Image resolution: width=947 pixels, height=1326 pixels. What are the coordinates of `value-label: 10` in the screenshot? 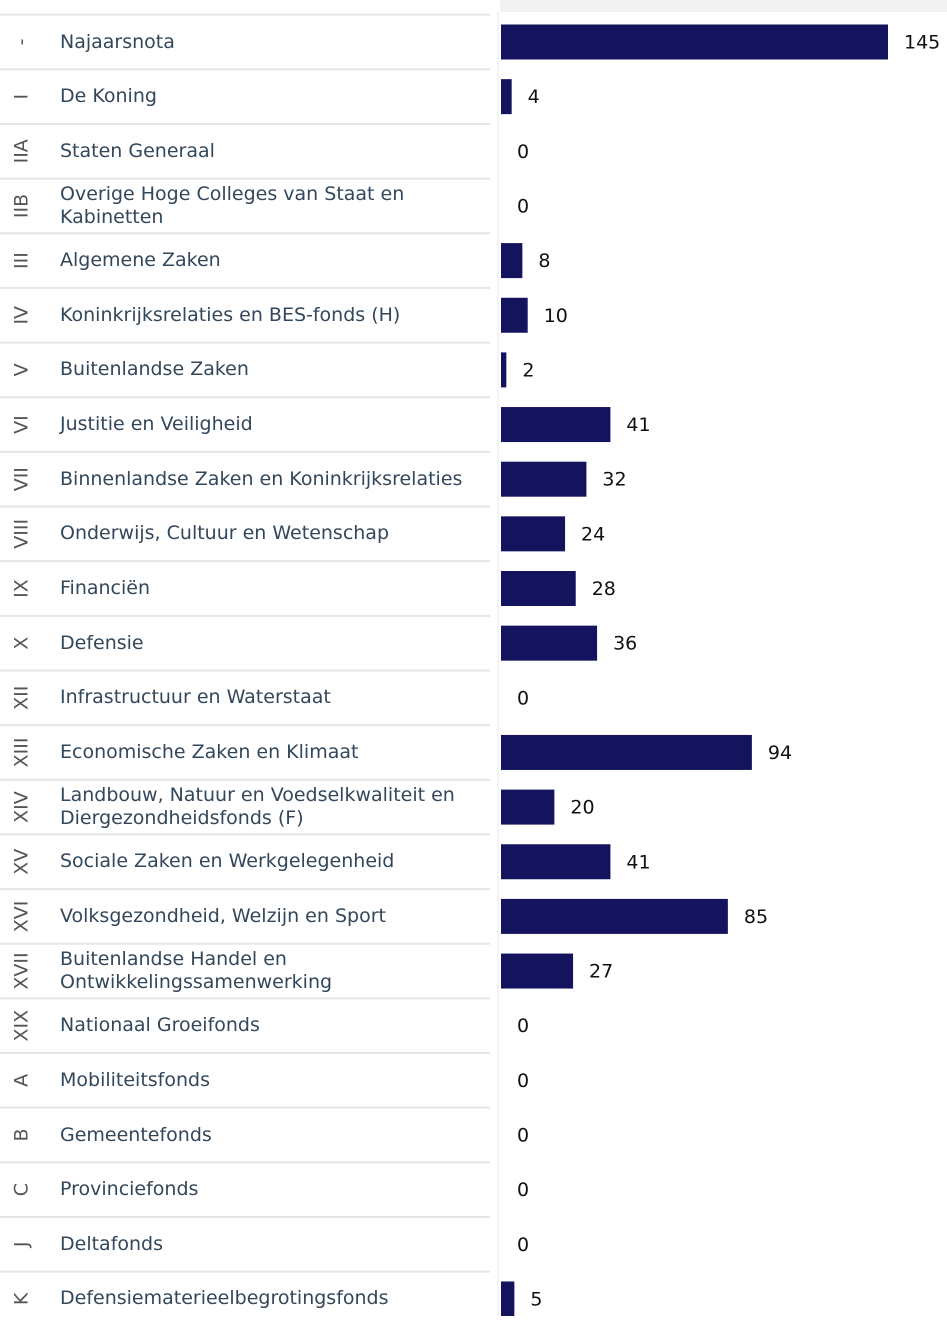 It's located at (556, 316).